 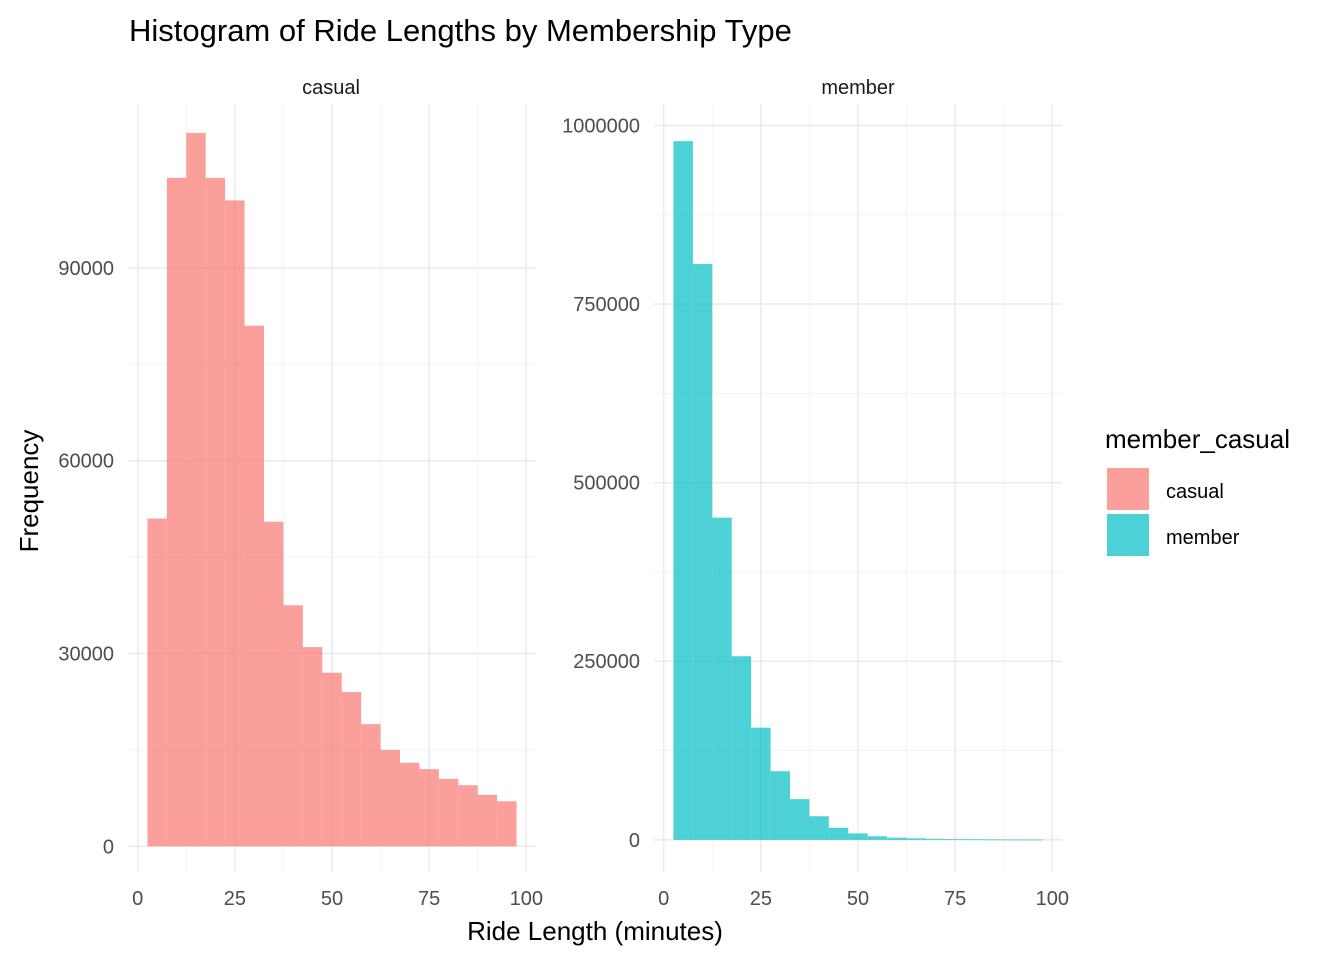 I want to click on legend-swatch-member, so click(x=1128, y=535).